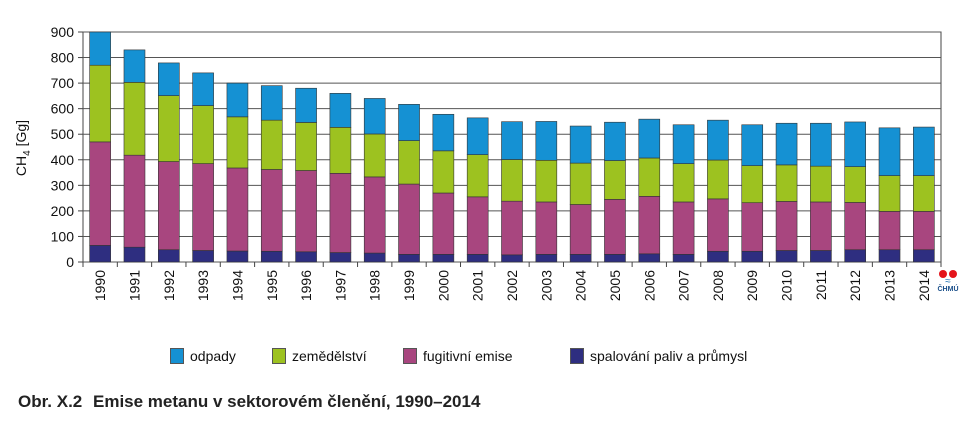  Describe the element at coordinates (468, 356) in the screenshot. I see `legend-label: fugitivní emise` at that location.